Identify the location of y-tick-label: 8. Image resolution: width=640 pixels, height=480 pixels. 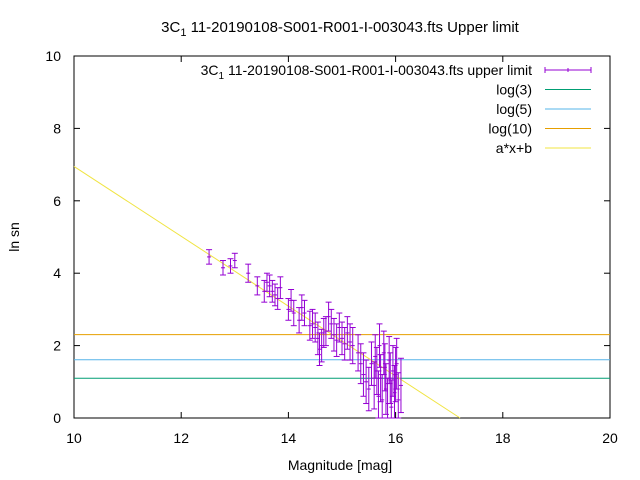
(57, 128).